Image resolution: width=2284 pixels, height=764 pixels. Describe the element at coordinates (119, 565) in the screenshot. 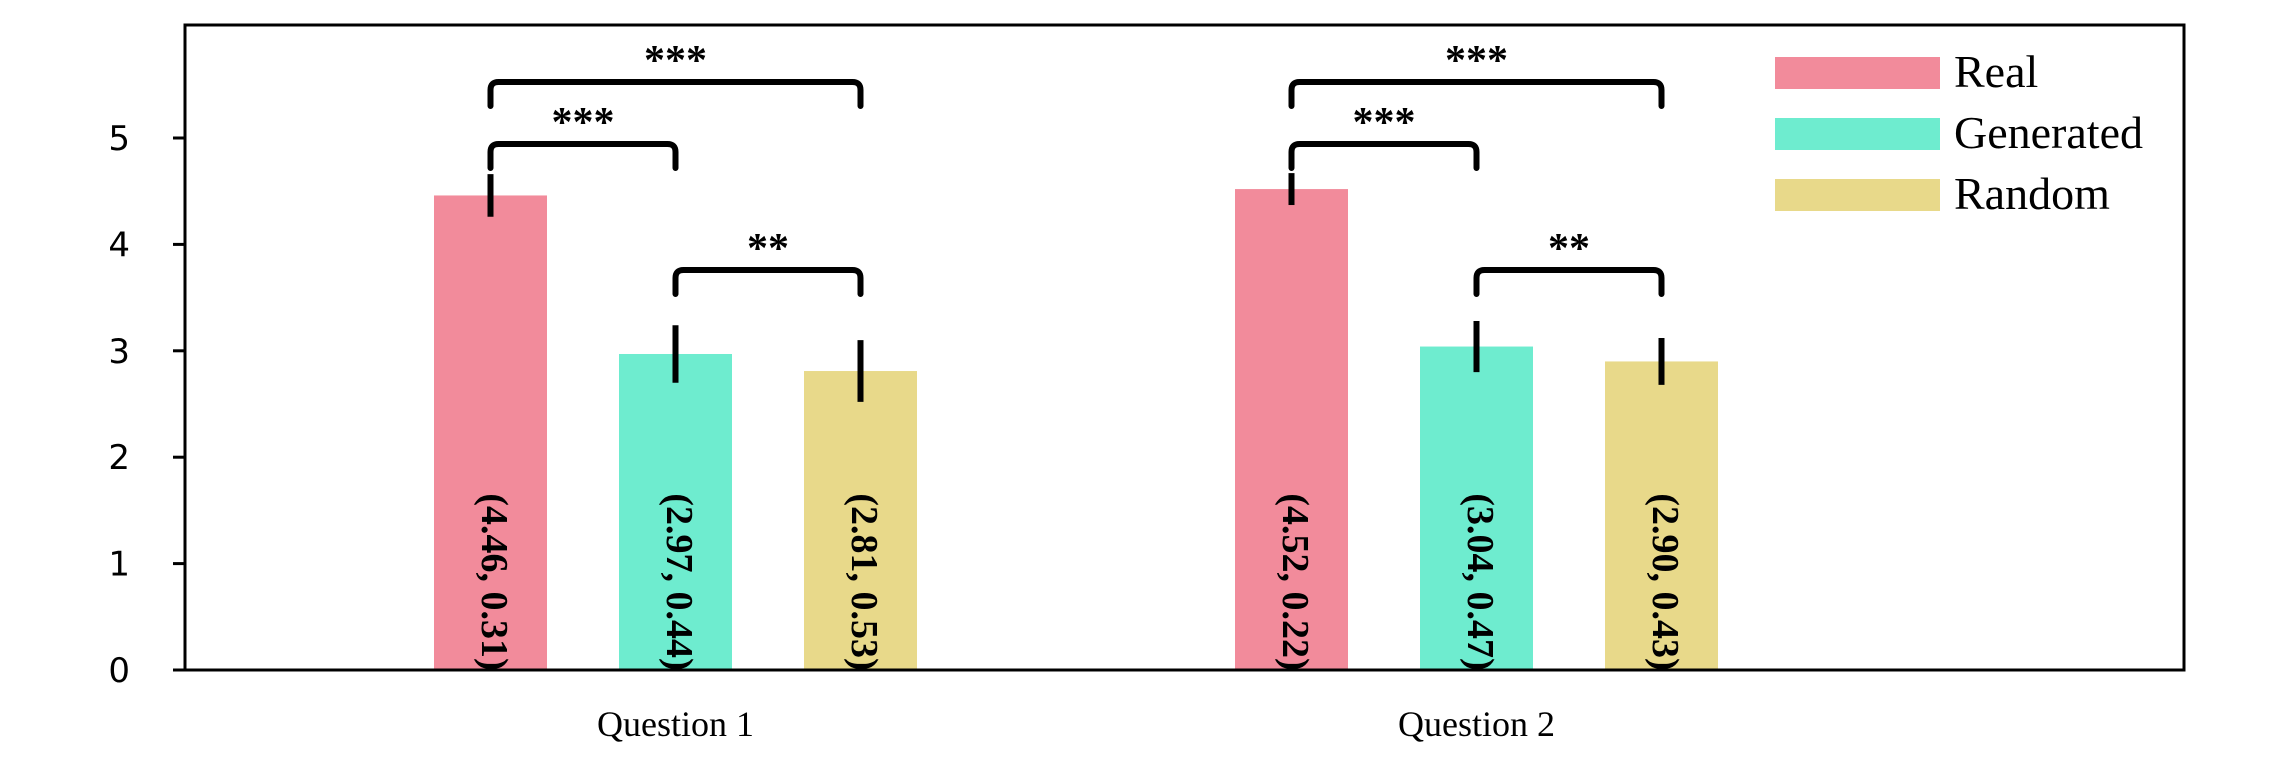

I see `y-tick-label: 1` at that location.